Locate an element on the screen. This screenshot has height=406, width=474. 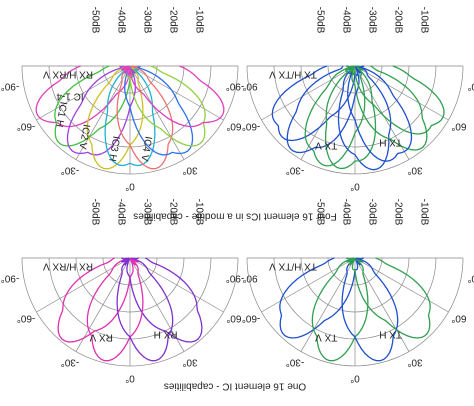
caption: One 16 element IC - capabilities is located at coordinates (235, 385).